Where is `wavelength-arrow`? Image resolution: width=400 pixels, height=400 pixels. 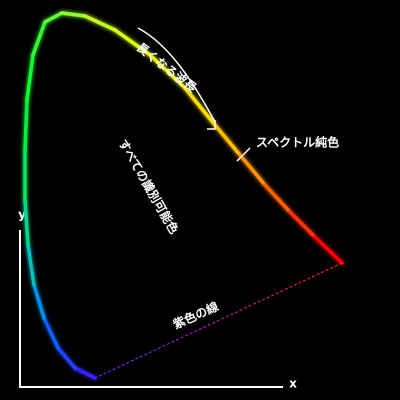 wavelength-arrow is located at coordinates (176, 75).